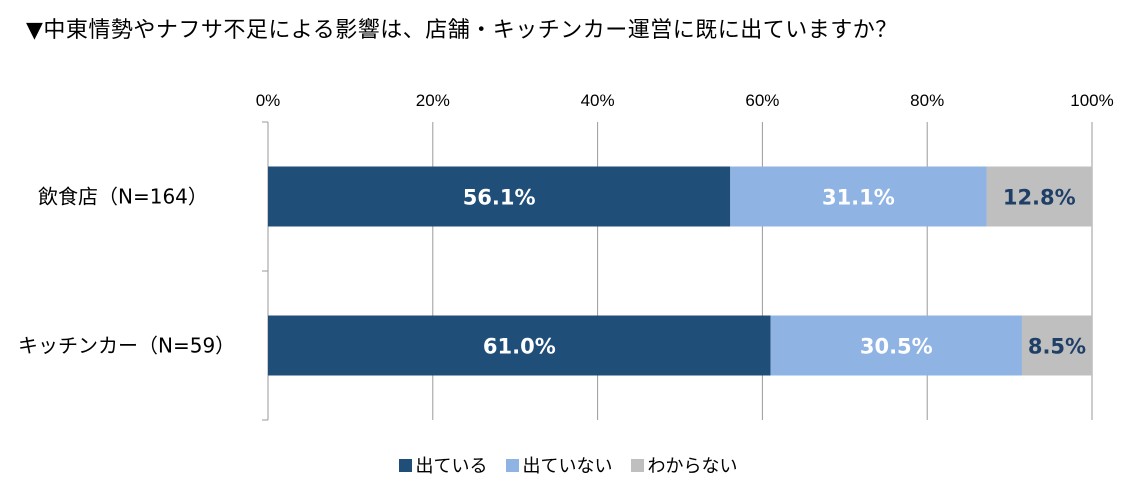 This screenshot has width=1136, height=504. I want to click on data-label: 61.0%, so click(519, 347).